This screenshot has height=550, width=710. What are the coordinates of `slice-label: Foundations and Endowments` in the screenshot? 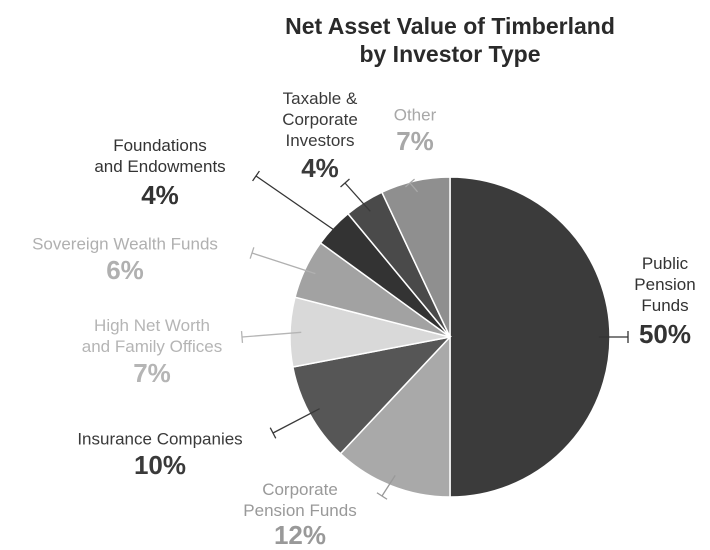 It's located at (159, 156).